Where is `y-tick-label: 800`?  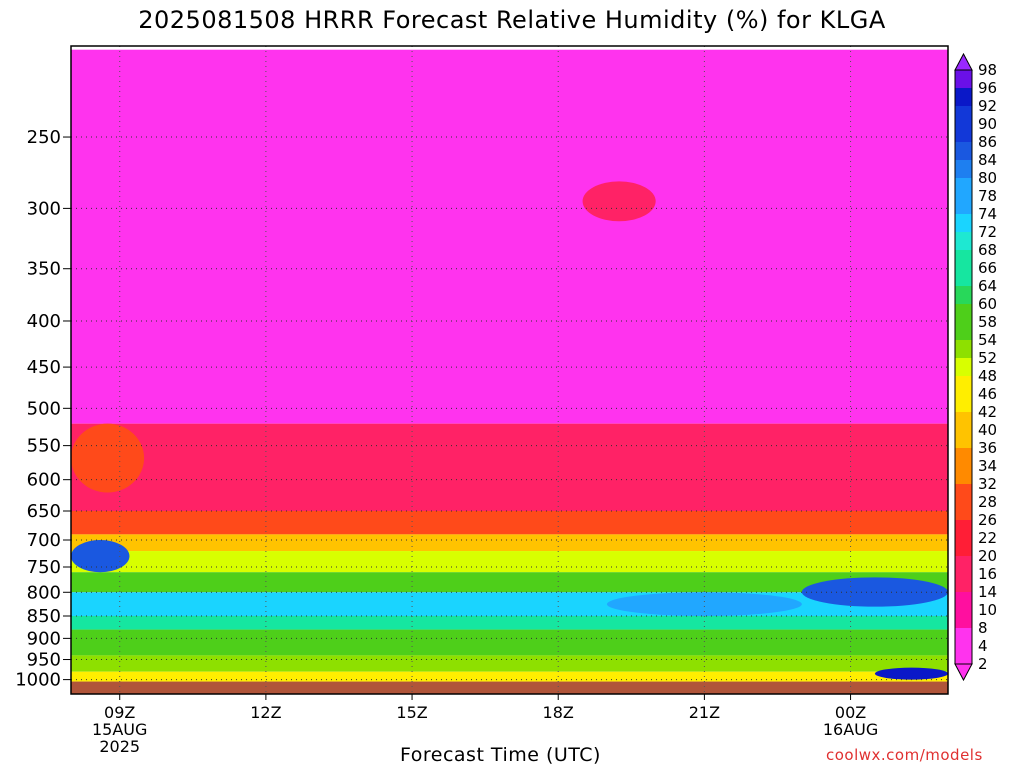
y-tick-label: 800 is located at coordinates (44, 592).